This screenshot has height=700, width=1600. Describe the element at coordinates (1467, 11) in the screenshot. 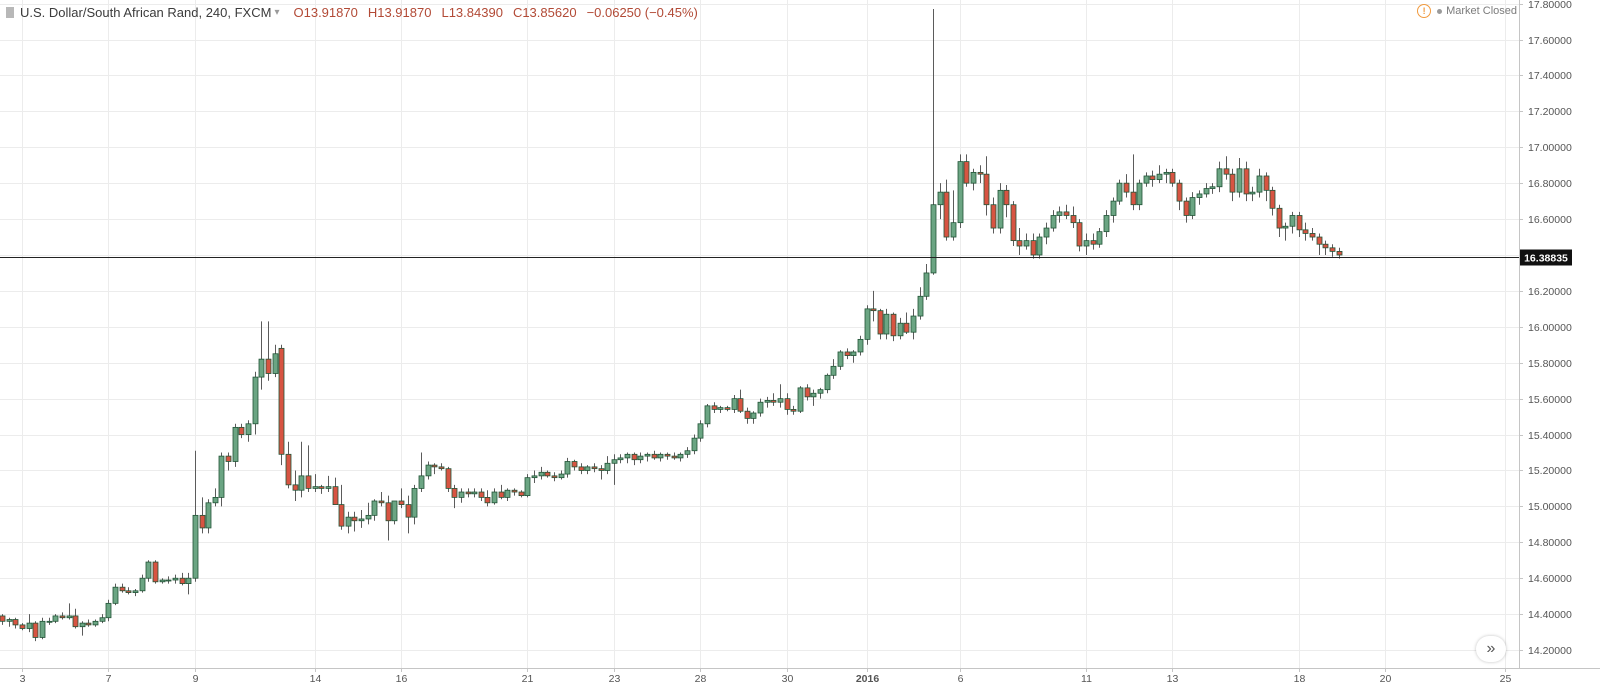

I see `market-status: ! Market Closed` at that location.